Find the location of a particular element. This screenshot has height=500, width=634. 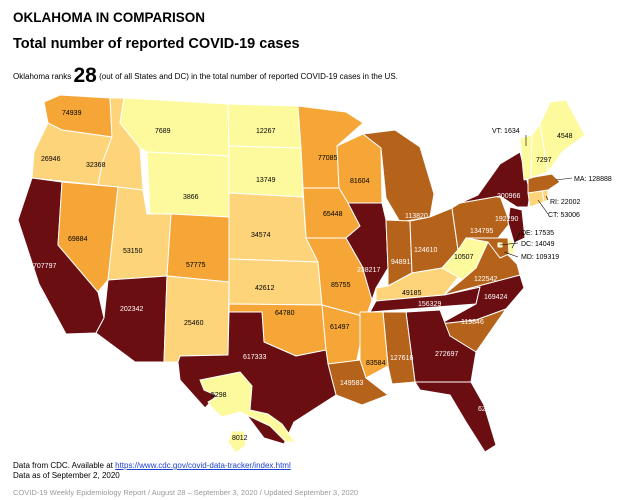

state-NV is located at coordinates (88, 237).